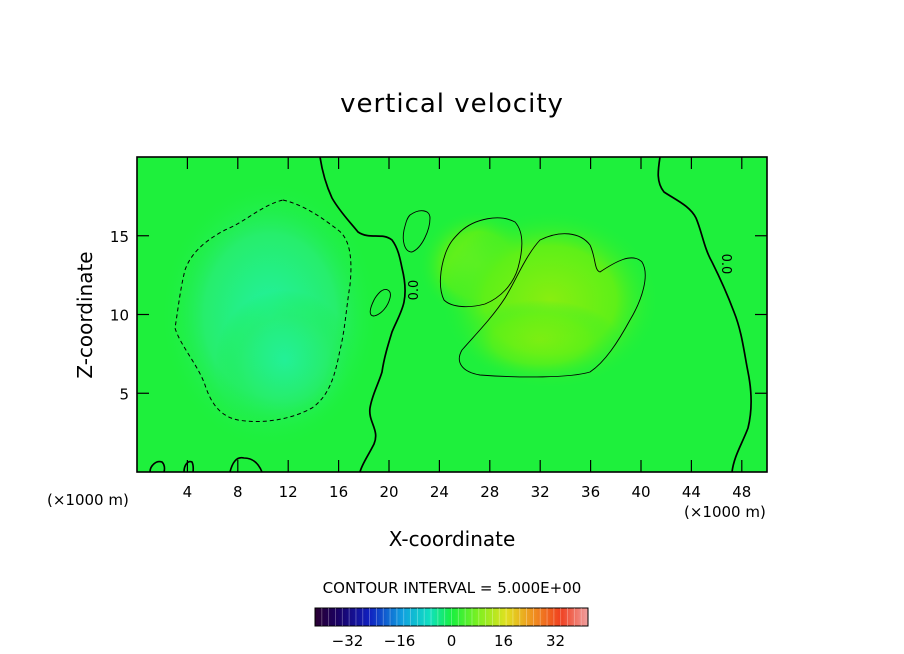 Image resolution: width=904 pixels, height=654 pixels. I want to click on x-tick-label: 36, so click(590, 492).